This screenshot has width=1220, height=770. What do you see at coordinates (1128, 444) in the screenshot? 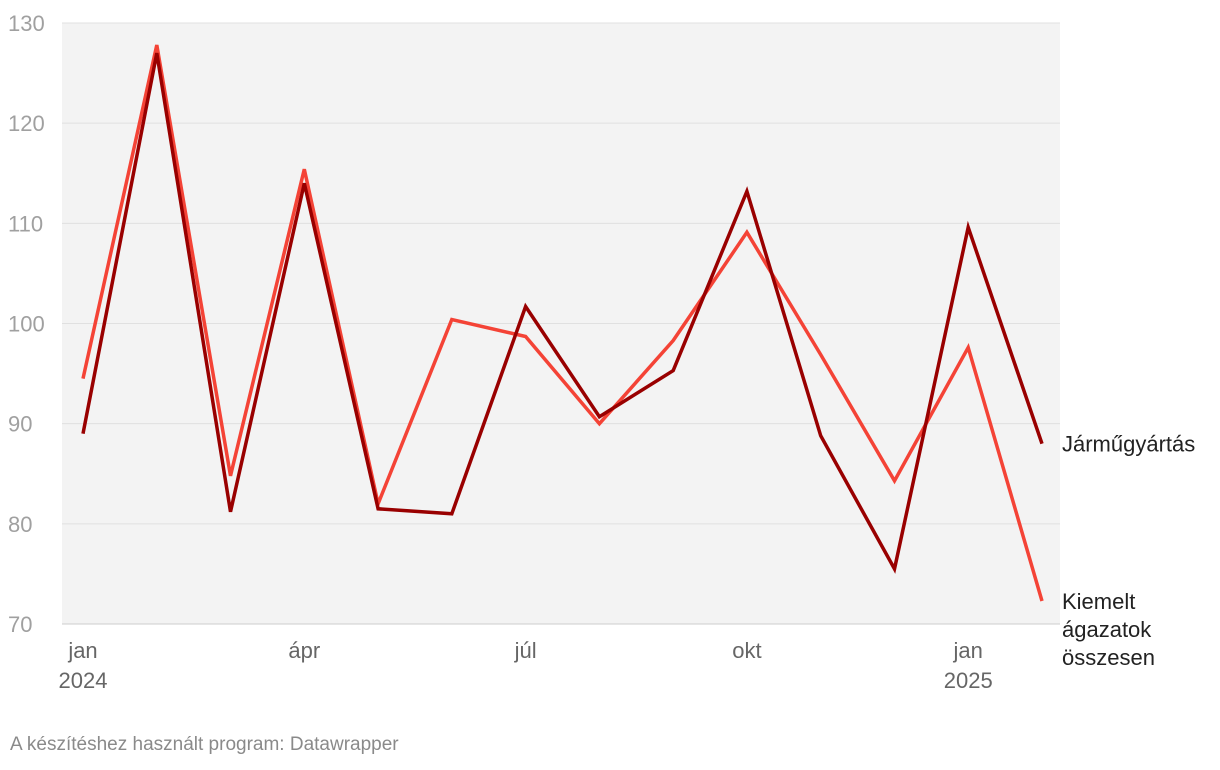
I see `series-label-1: Járműgyártás` at bounding box center [1128, 444].